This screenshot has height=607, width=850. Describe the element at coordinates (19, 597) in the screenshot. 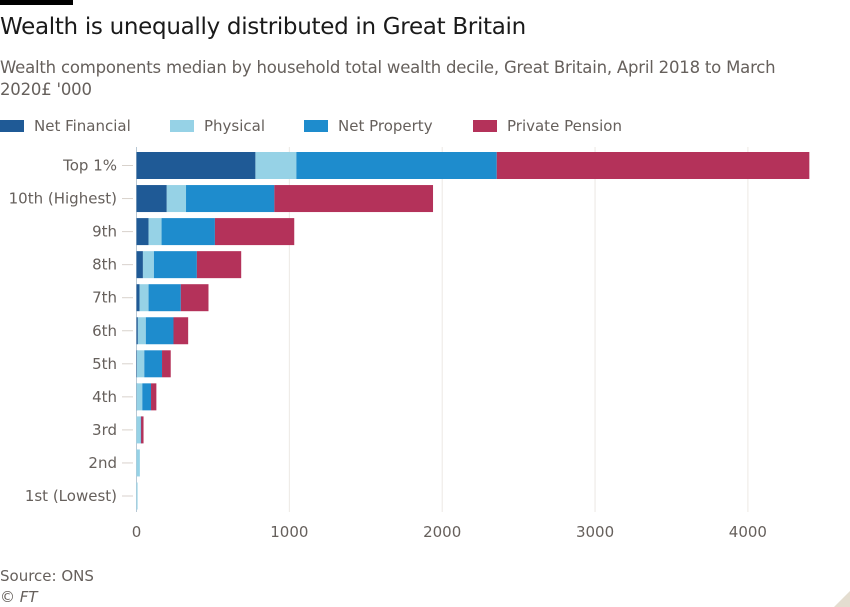

I see `copyright-note: © FT` at that location.